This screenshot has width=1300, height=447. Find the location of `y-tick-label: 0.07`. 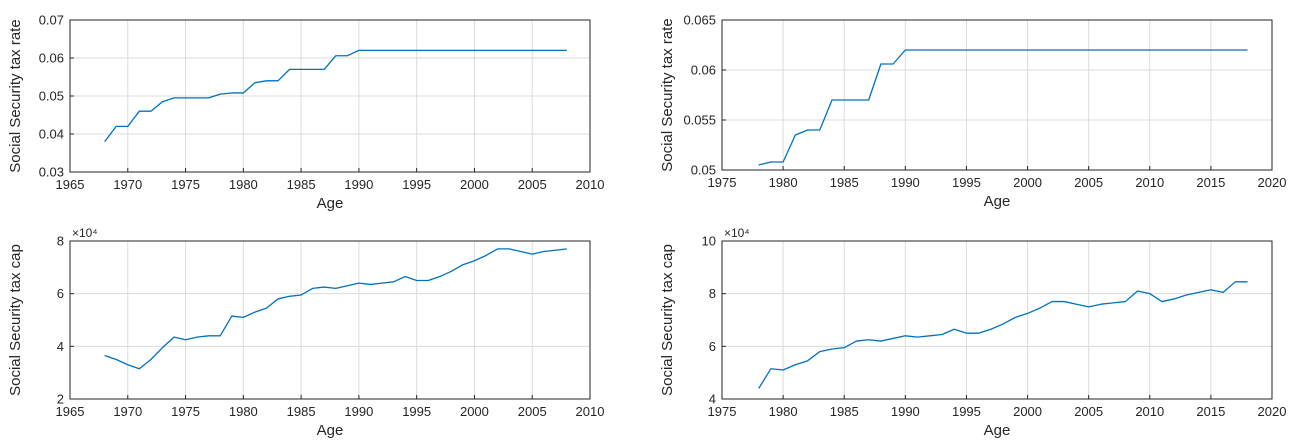

y-tick-label: 0.07 is located at coordinates (51, 20).